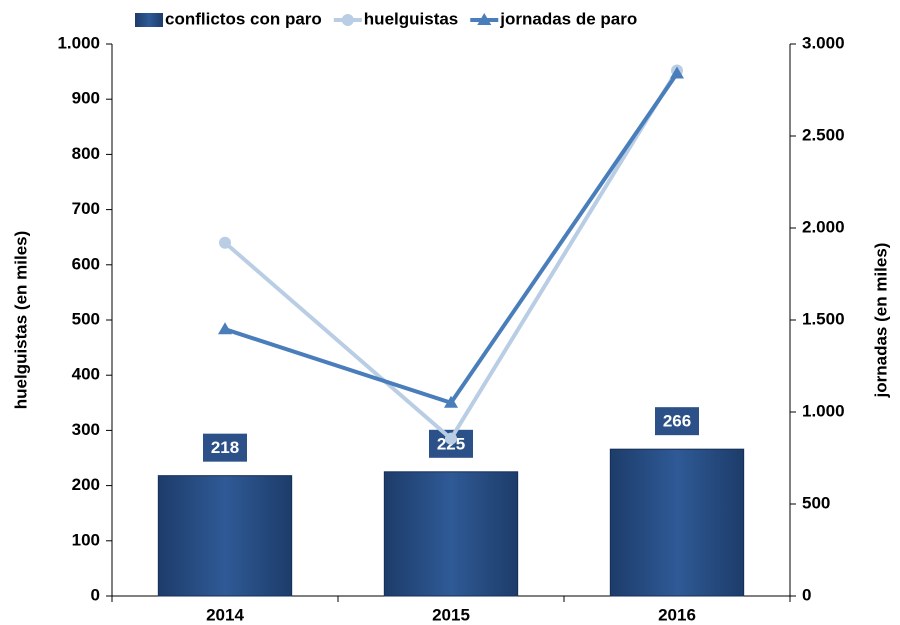  I want to click on y-tick-label: 0, so click(95, 594).